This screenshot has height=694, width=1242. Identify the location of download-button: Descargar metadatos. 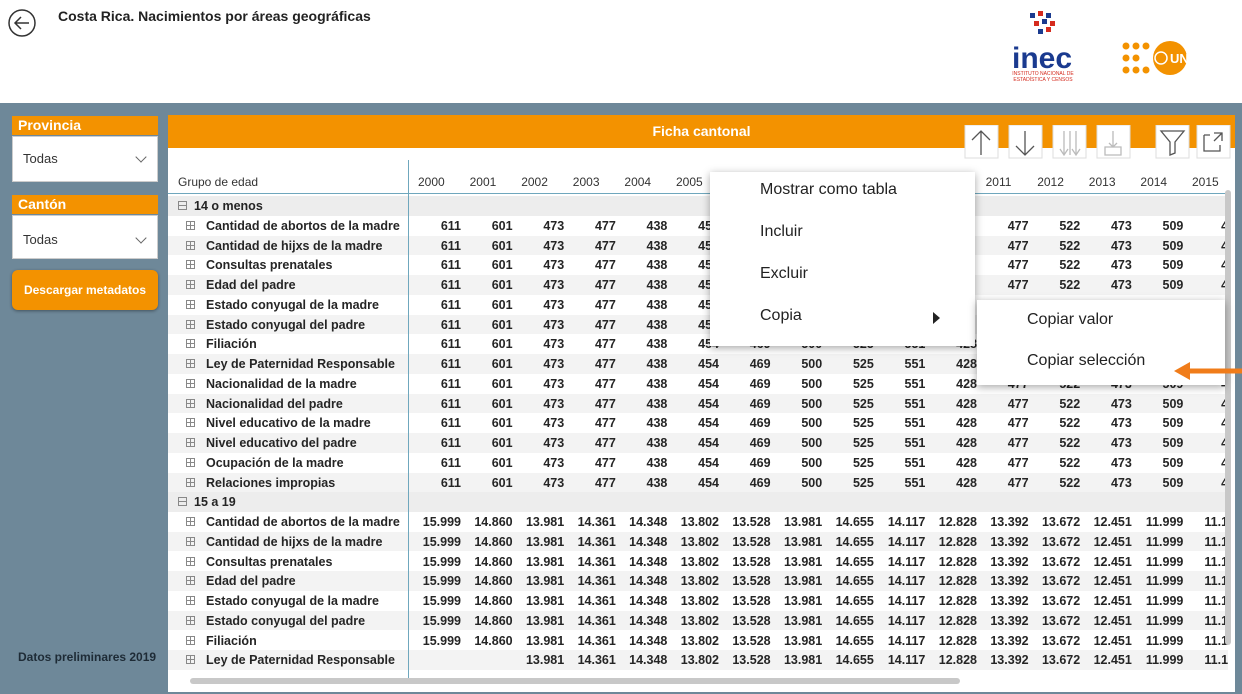
(85, 290).